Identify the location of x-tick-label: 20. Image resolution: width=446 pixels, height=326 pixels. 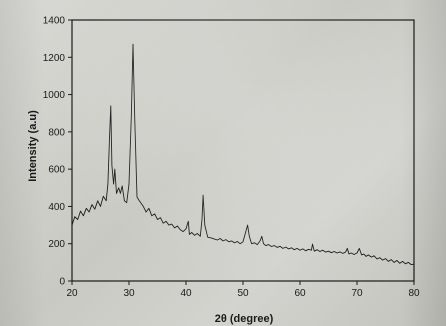
(72, 293).